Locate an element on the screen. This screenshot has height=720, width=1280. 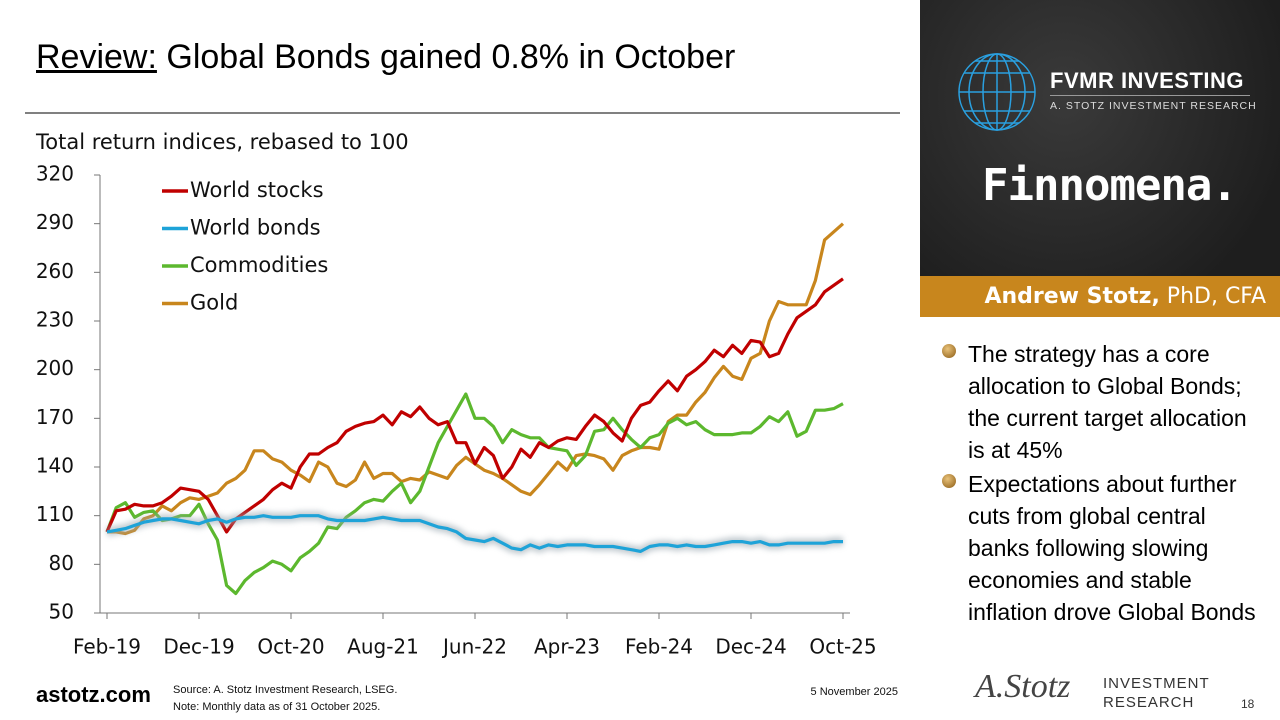
brand-rule is located at coordinates (1150, 95).